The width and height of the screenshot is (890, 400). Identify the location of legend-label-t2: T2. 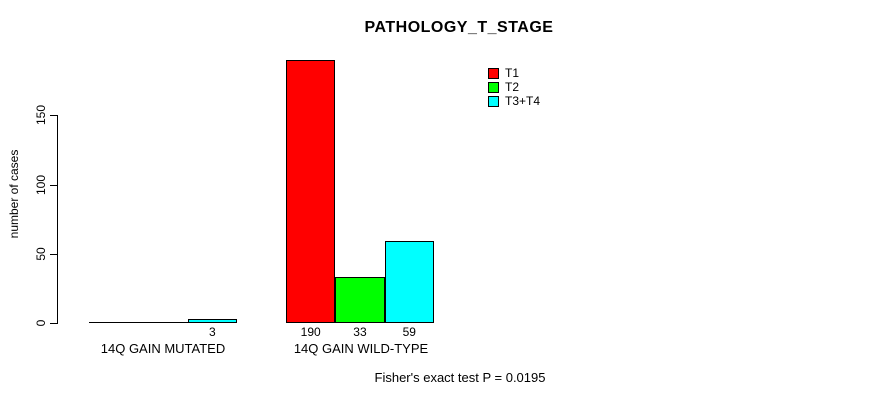
(512, 87).